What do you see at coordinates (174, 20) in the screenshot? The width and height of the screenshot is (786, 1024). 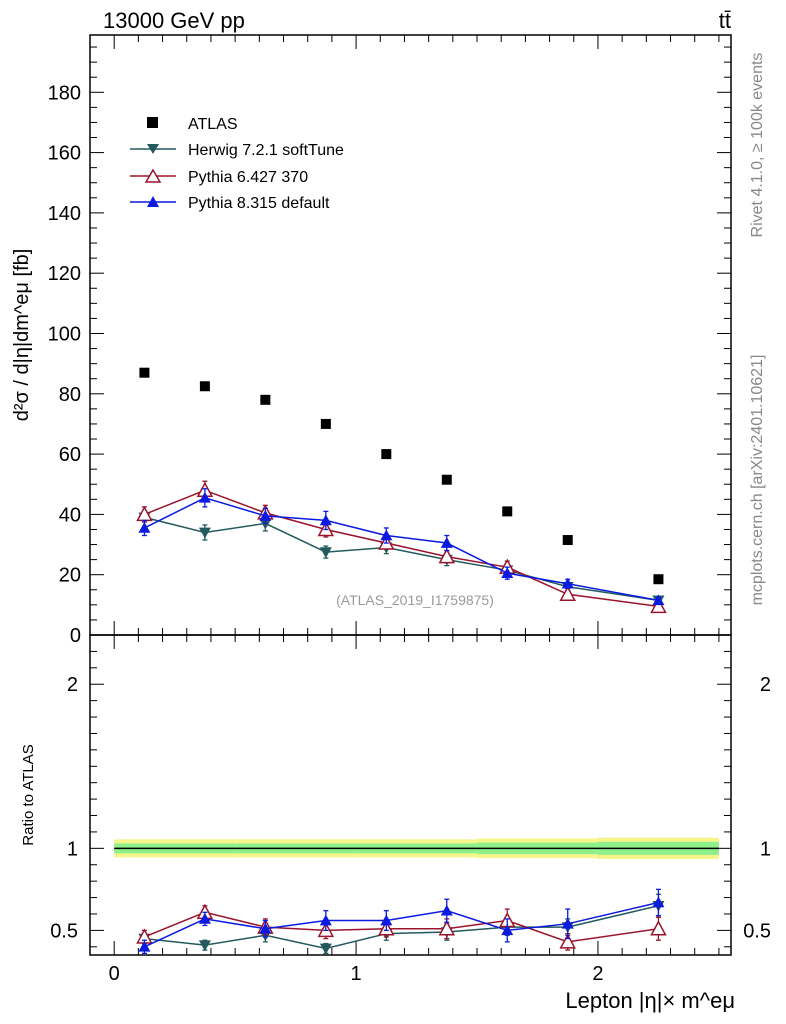 I see `energy-label: 13000 GeV pp` at bounding box center [174, 20].